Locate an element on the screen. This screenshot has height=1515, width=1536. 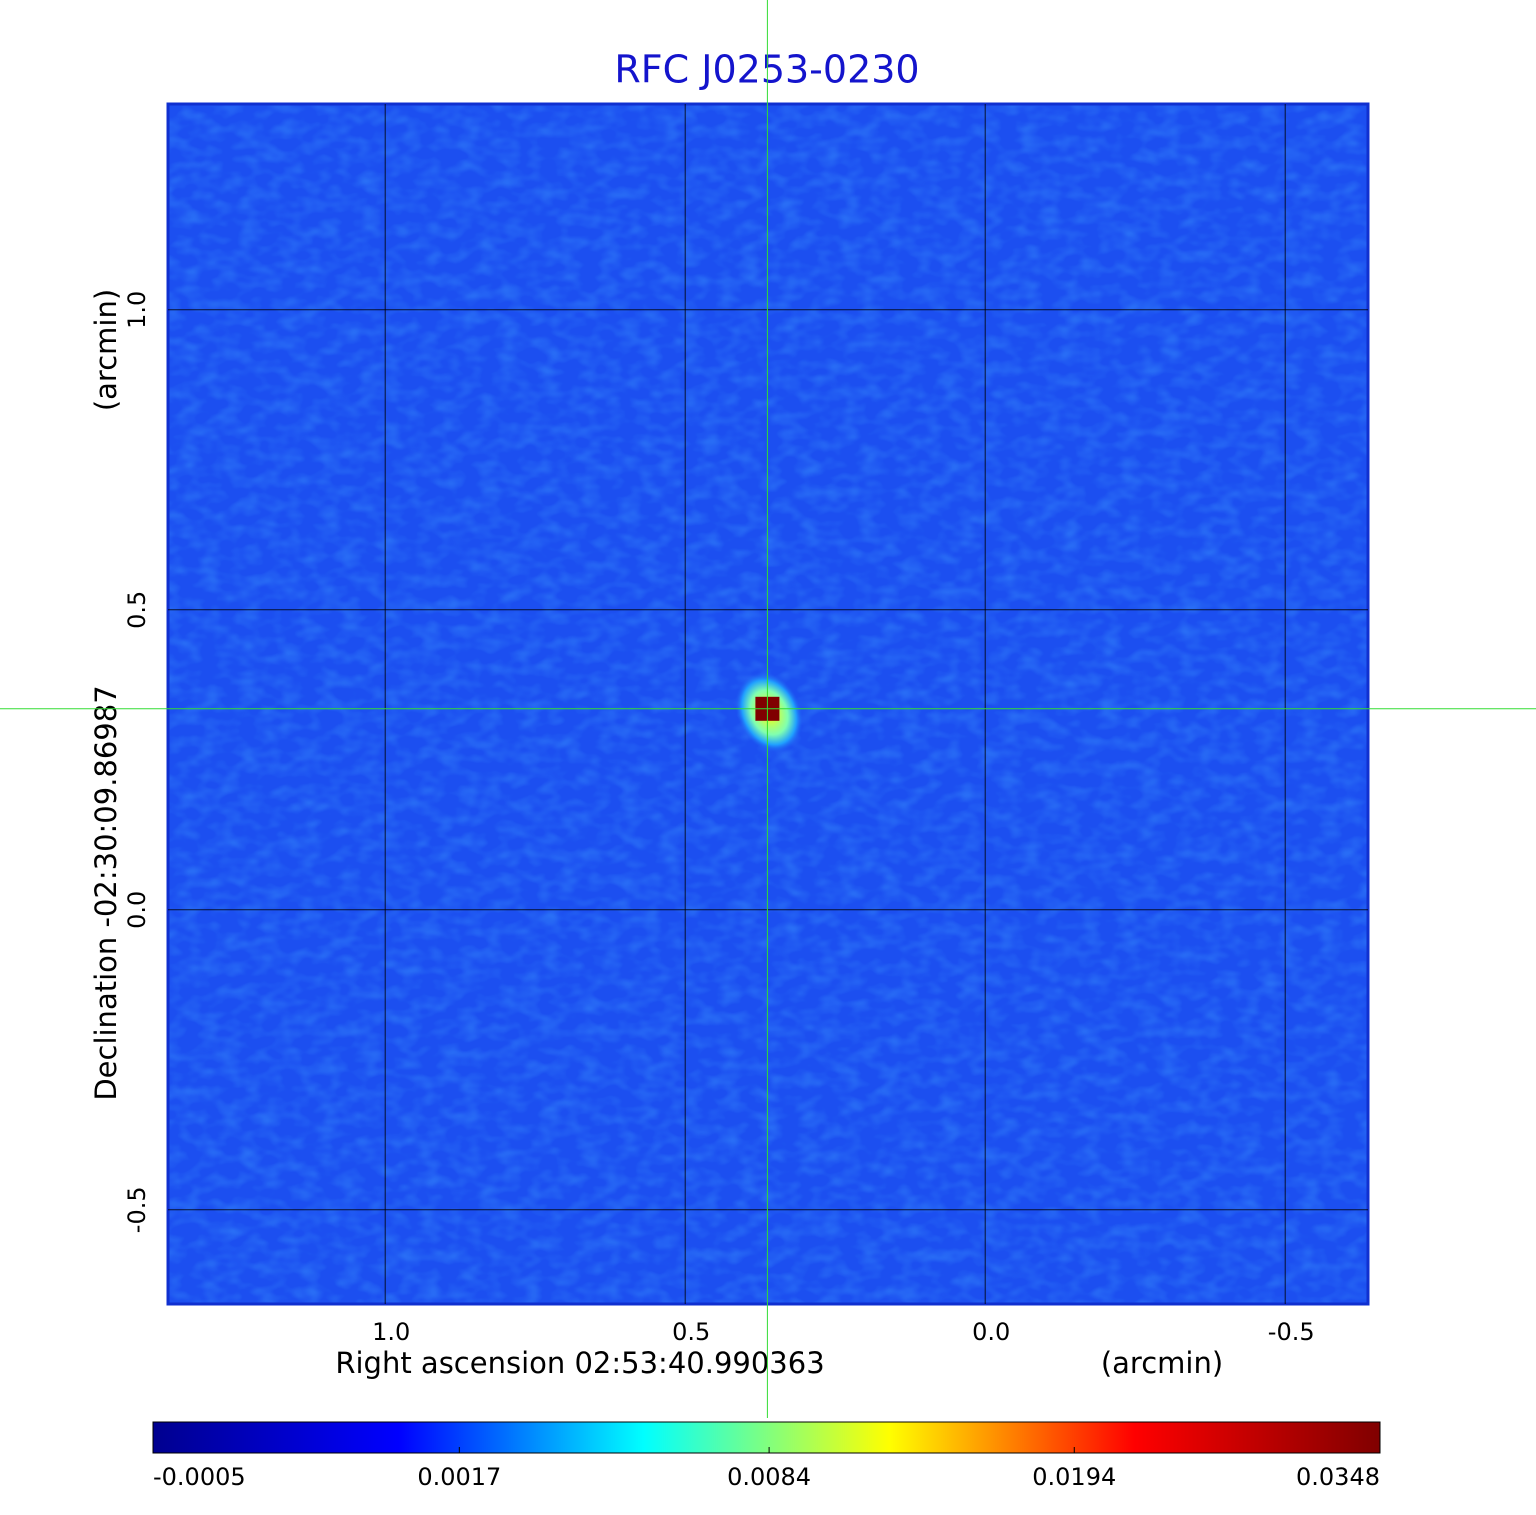
y-axis-unit: (arcmin) is located at coordinates (106, 350).